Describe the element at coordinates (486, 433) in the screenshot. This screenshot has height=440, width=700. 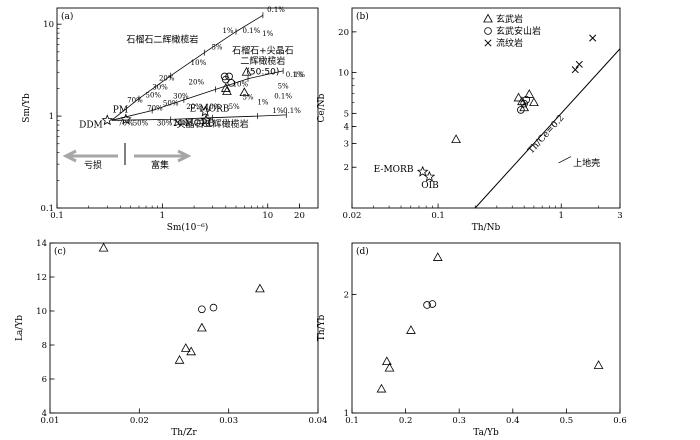
I see `x-axis-label: Ta/Yb` at that location.